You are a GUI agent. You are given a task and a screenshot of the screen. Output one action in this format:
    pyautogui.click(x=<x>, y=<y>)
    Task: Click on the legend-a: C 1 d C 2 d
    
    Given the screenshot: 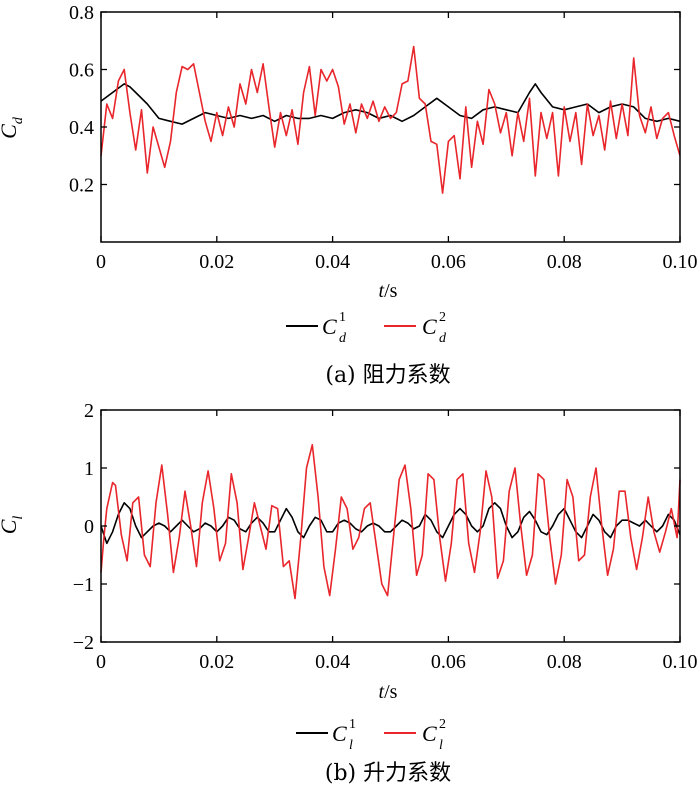 What is the action you would take?
    pyautogui.click(x=366, y=328)
    